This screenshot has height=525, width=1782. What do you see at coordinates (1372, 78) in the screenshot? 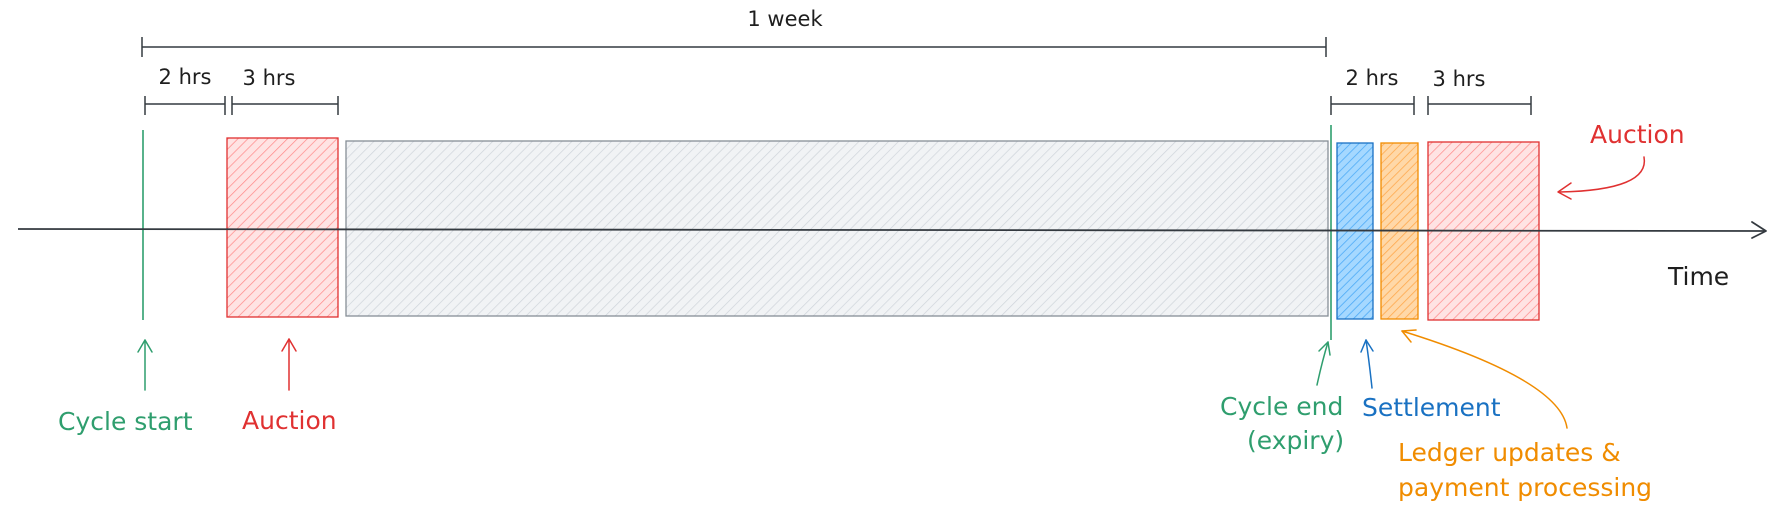
I see `end-two-hrs-label: 2 hrs` at bounding box center [1372, 78].